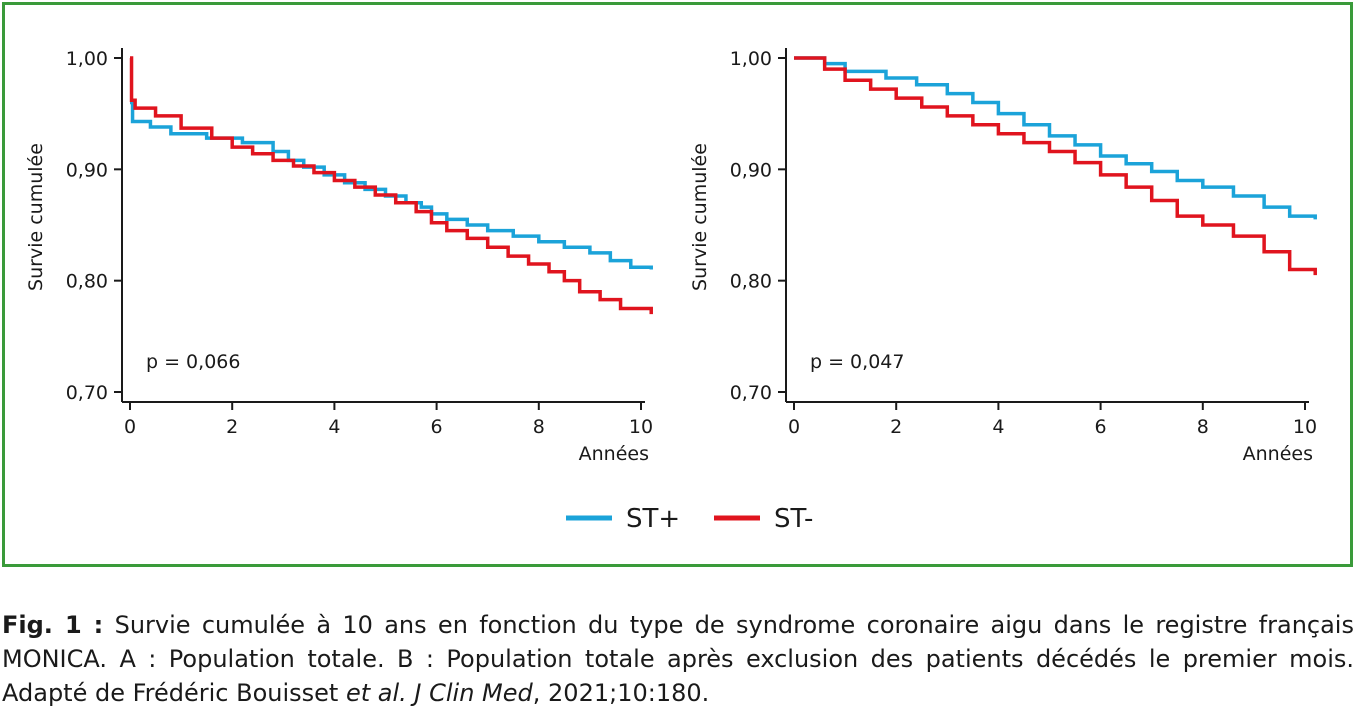  What do you see at coordinates (689, 519) in the screenshot?
I see `legend: ST+ ST-` at bounding box center [689, 519].